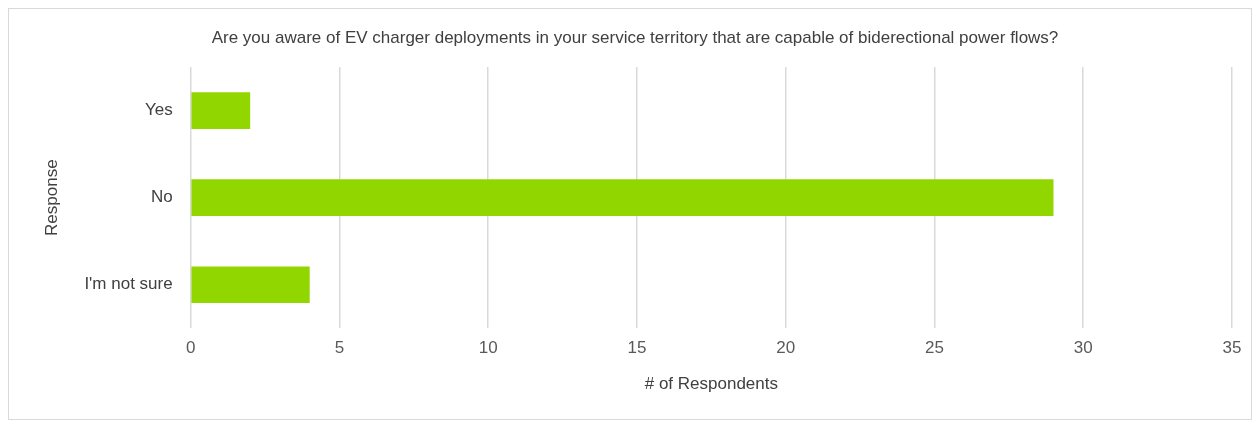  What do you see at coordinates (339, 348) in the screenshot?
I see `x-tick-label: 5` at bounding box center [339, 348].